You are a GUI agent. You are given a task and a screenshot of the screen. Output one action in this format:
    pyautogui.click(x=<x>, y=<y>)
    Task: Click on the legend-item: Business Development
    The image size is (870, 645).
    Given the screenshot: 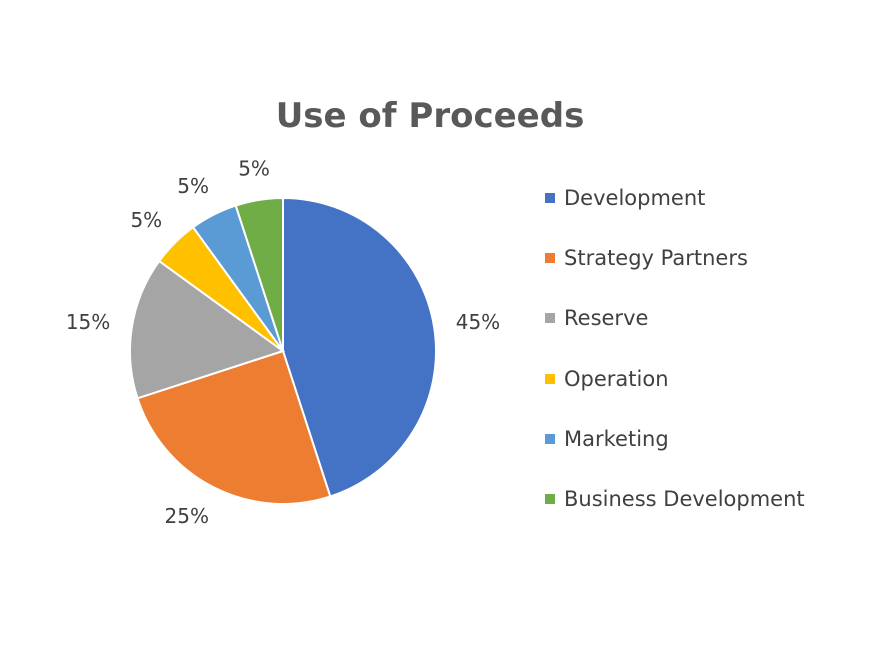 What is the action you would take?
    pyautogui.click(x=675, y=499)
    